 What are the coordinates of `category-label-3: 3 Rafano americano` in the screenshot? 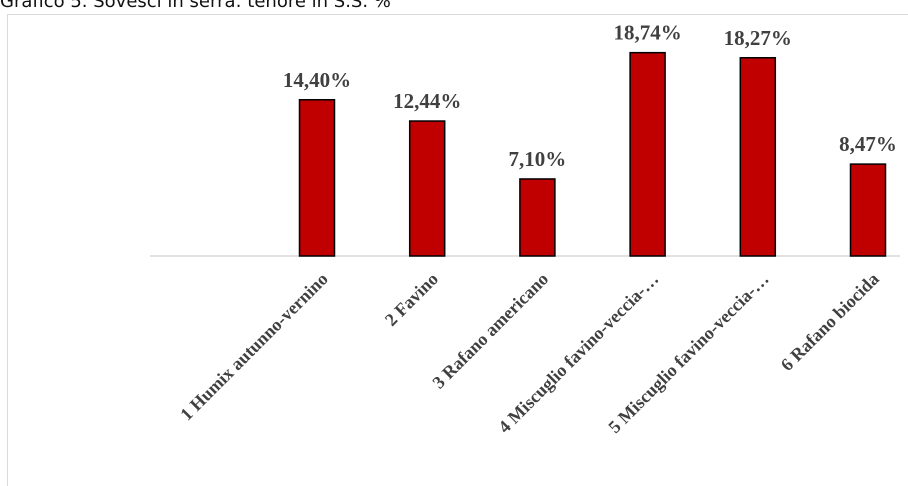 It's located at (490, 331).